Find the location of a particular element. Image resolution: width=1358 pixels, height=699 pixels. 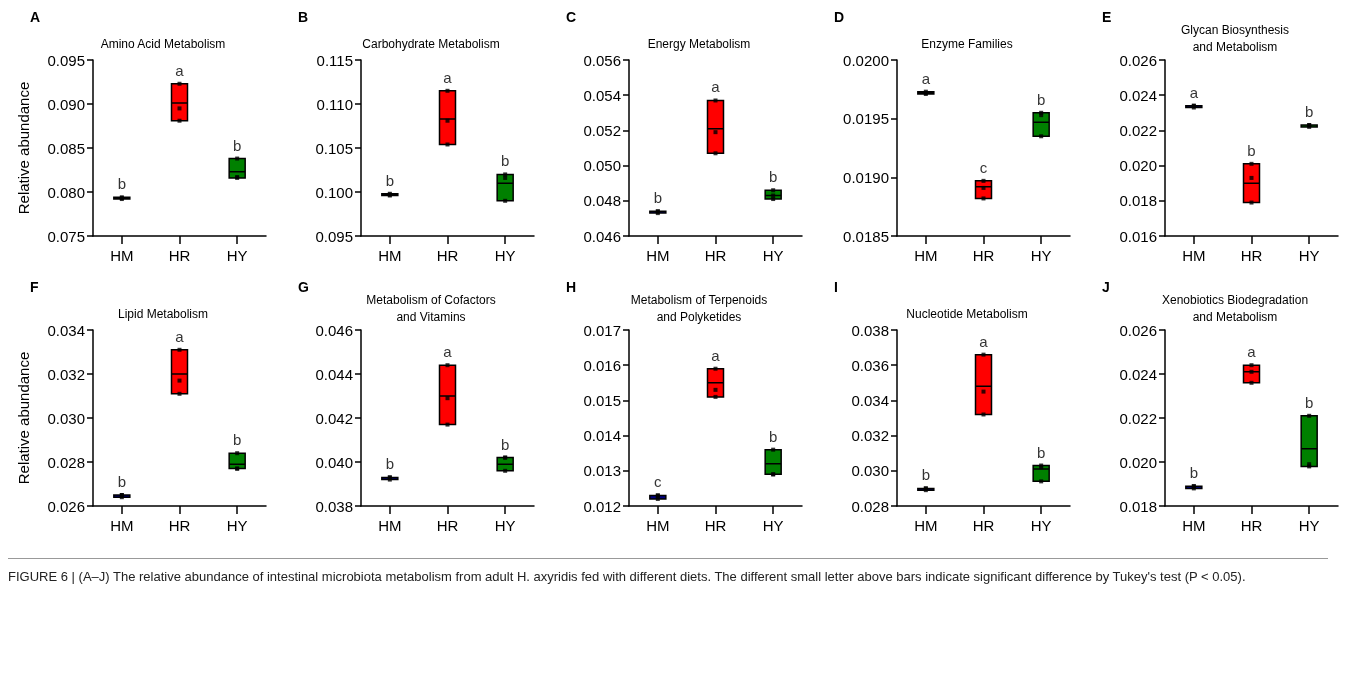

y-tick-label: 0.017 is located at coordinates (602, 330).